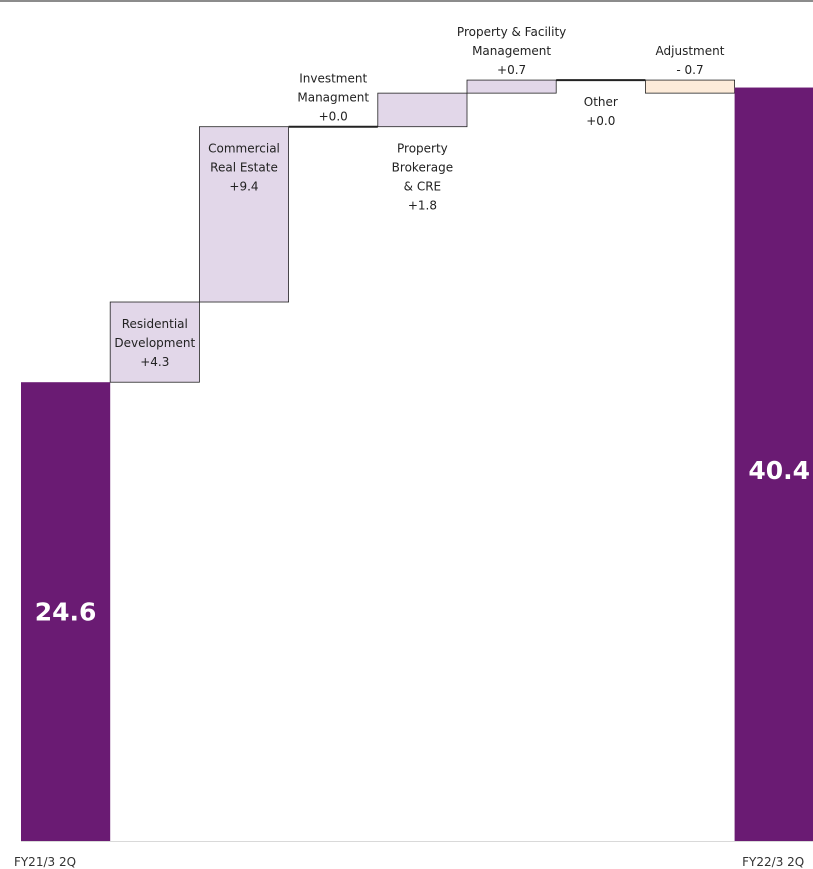 The image size is (813, 869). I want to click on step-label-line: & CRE, so click(422, 187).